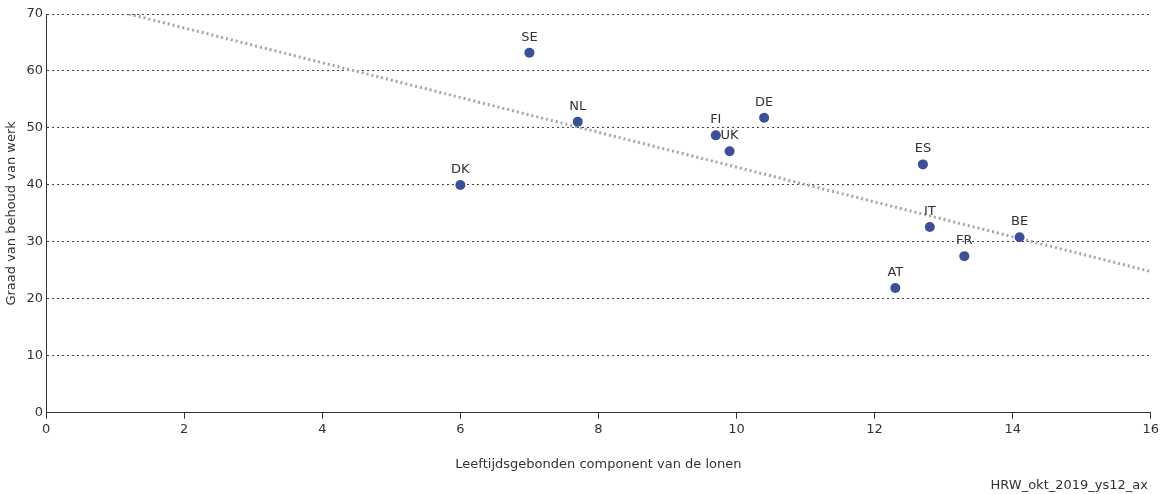 Image resolution: width=1162 pixels, height=494 pixels. What do you see at coordinates (578, 105) in the screenshot?
I see `annotation: NL` at bounding box center [578, 105].